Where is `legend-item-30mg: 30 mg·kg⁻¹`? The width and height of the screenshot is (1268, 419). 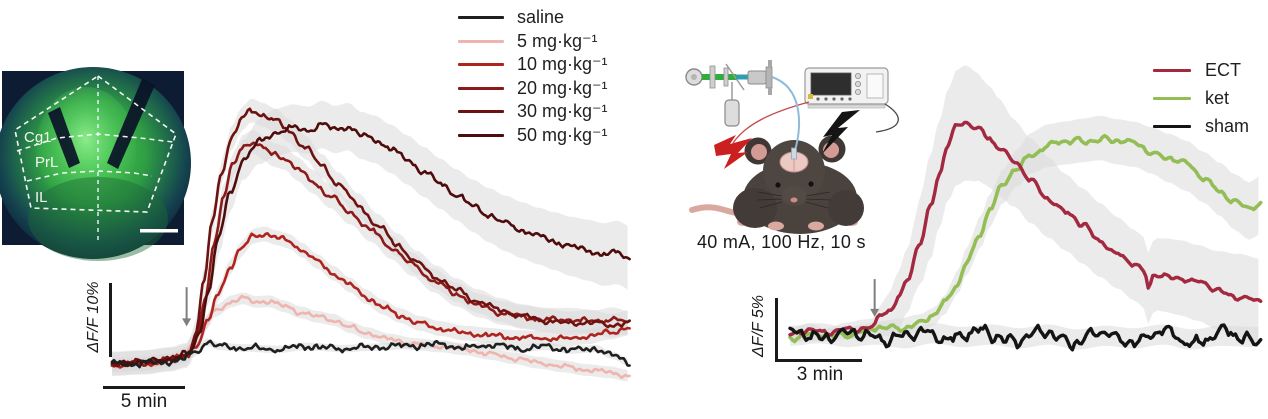
legend-item-30mg: 30 mg·kg⁻¹ is located at coordinates (533, 112).